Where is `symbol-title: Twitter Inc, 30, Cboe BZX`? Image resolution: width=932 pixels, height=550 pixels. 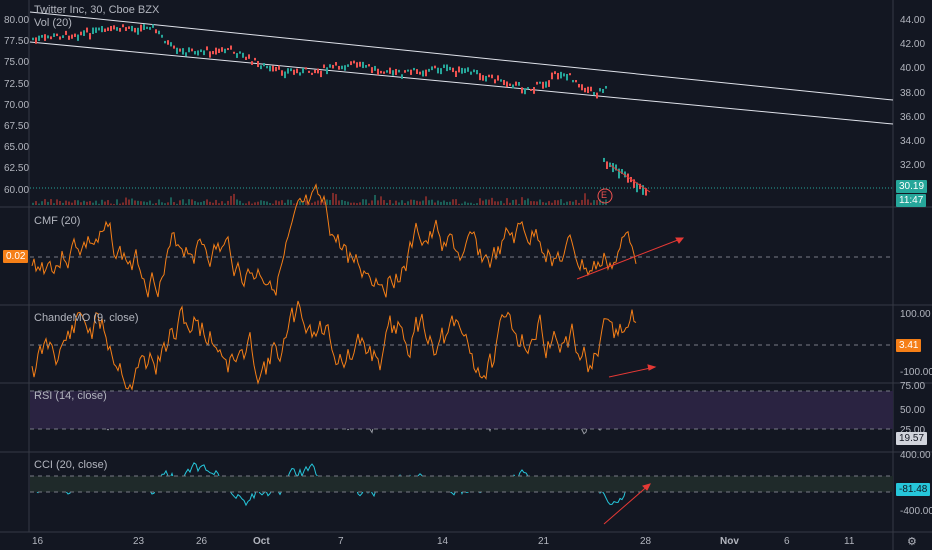 symbol-title: Twitter Inc, 30, Cboe BZX is located at coordinates (97, 10).